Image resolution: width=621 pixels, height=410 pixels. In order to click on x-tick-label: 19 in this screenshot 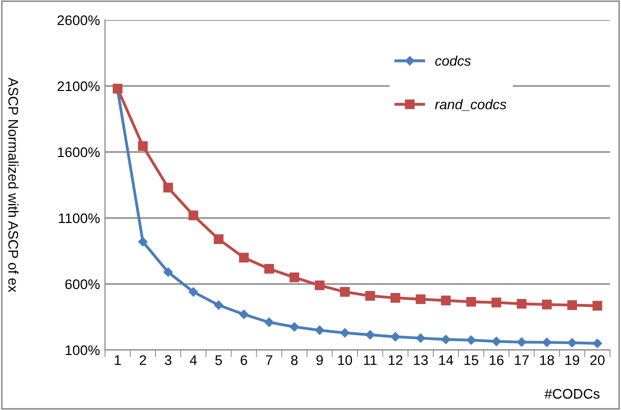, I will do `click(572, 360)`.